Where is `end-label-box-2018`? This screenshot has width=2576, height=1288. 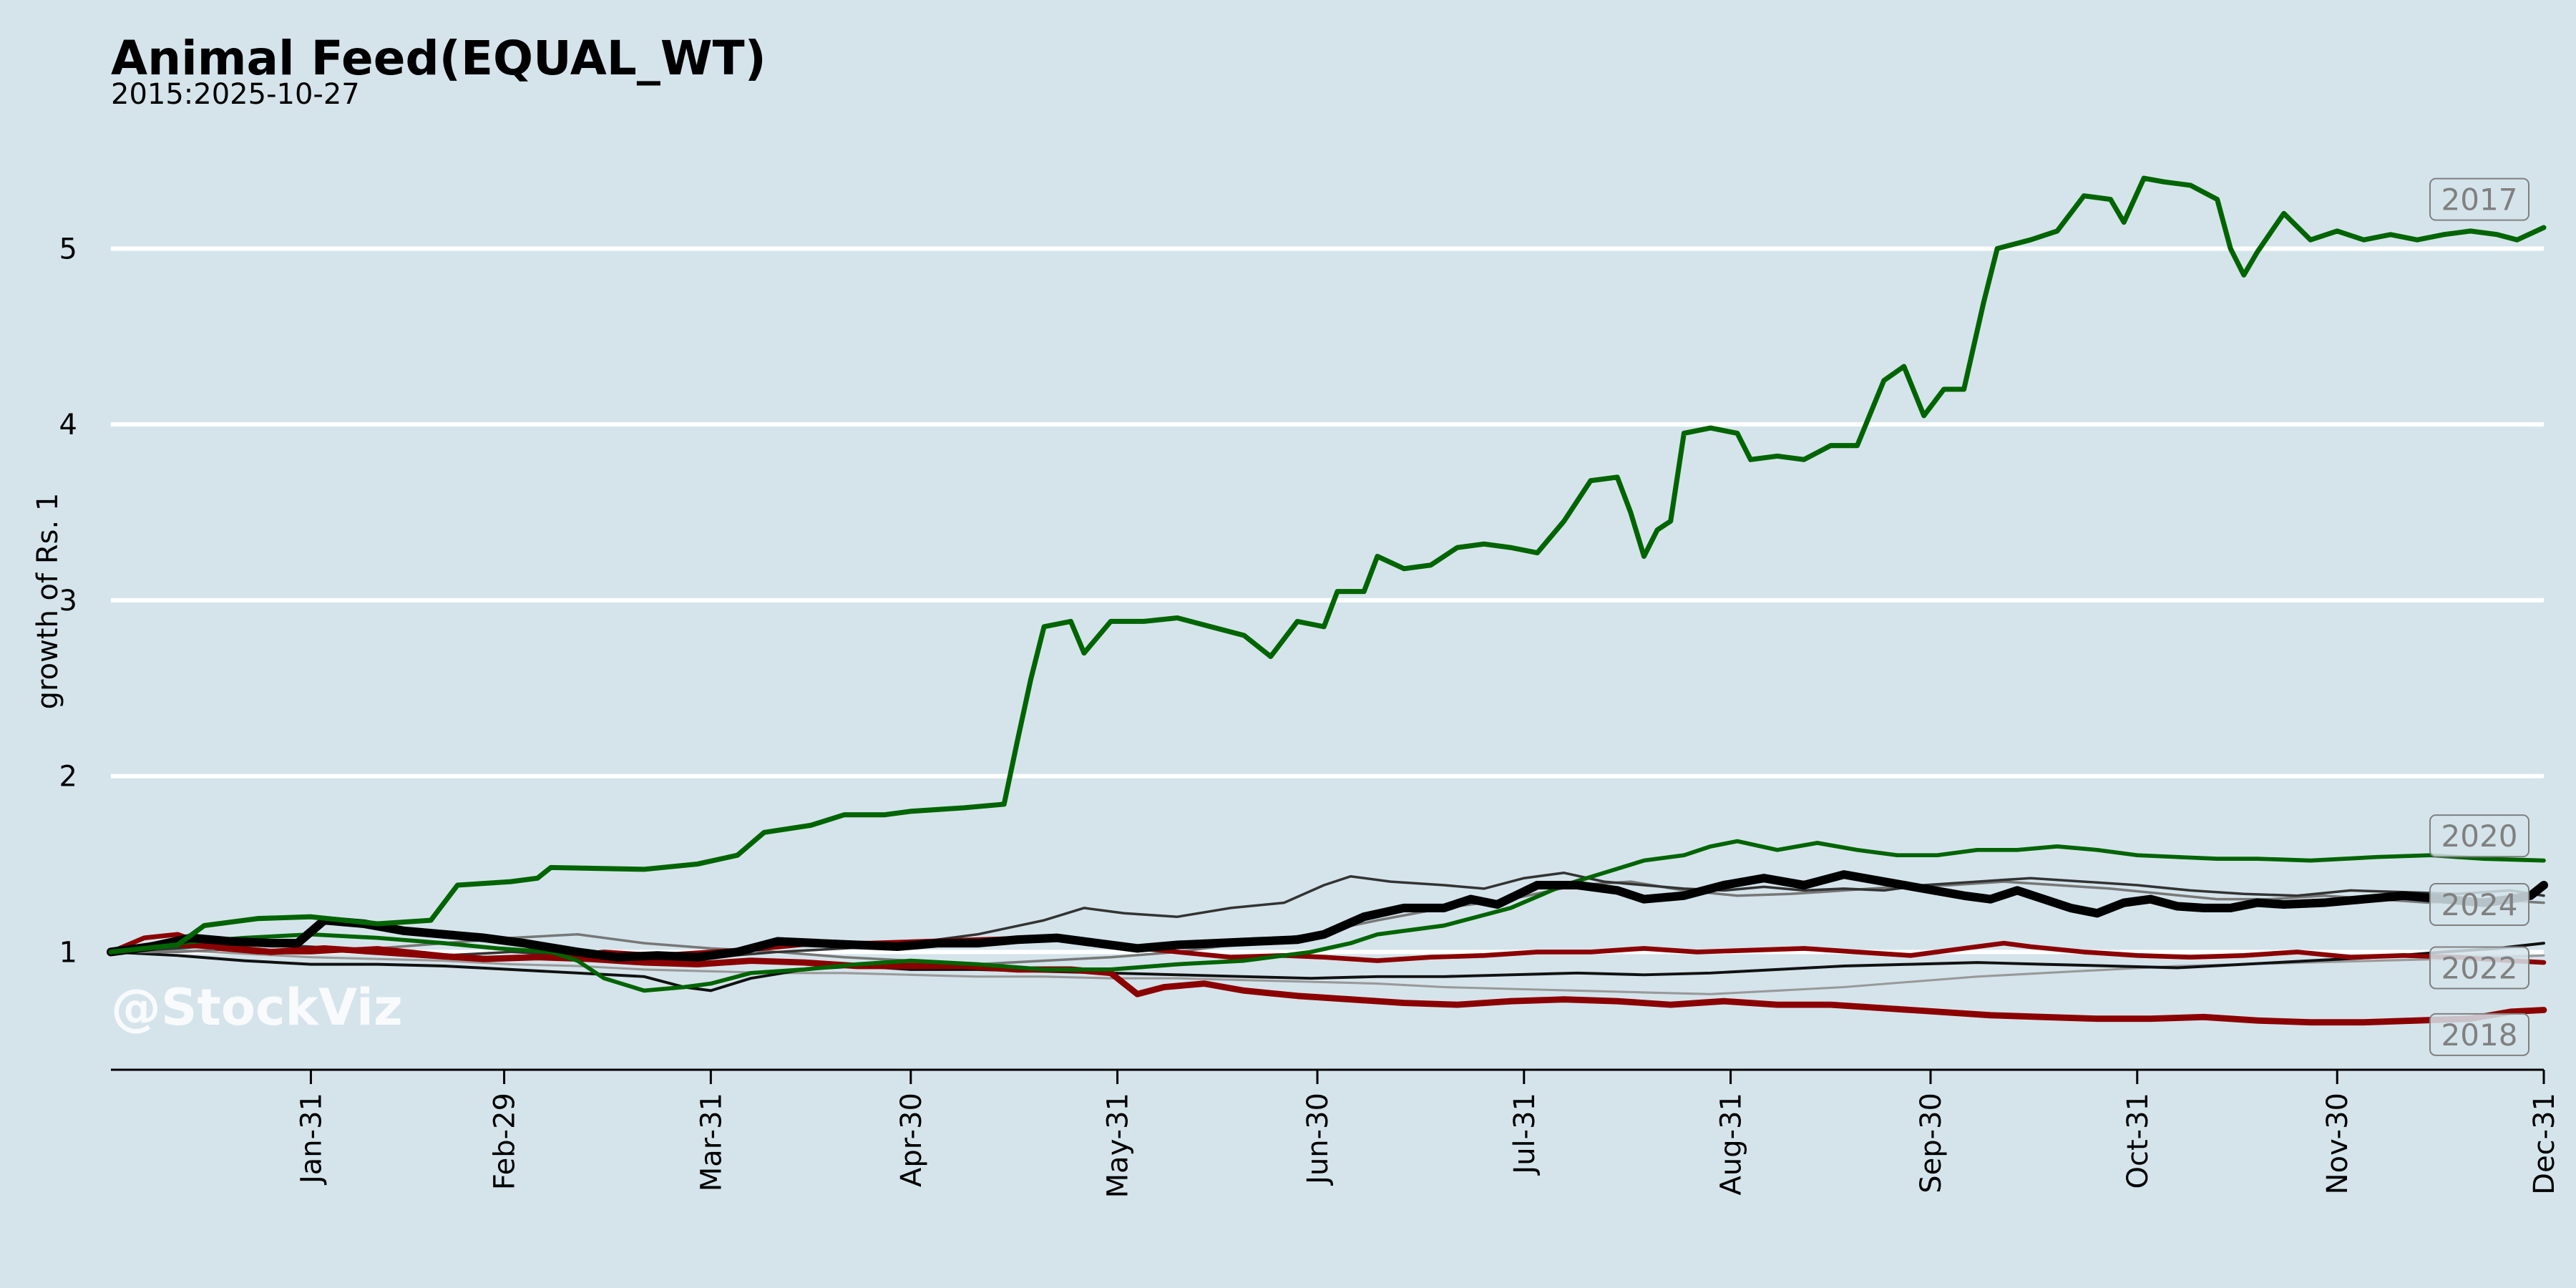
end-label-box-2018 is located at coordinates (2479, 1034).